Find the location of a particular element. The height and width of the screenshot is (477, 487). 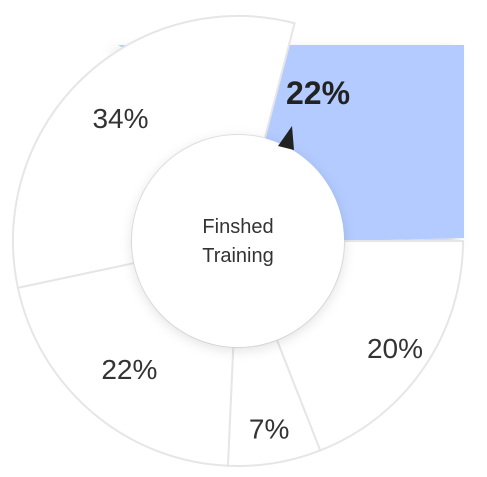

slice-label-4: 34% is located at coordinates (120, 118).